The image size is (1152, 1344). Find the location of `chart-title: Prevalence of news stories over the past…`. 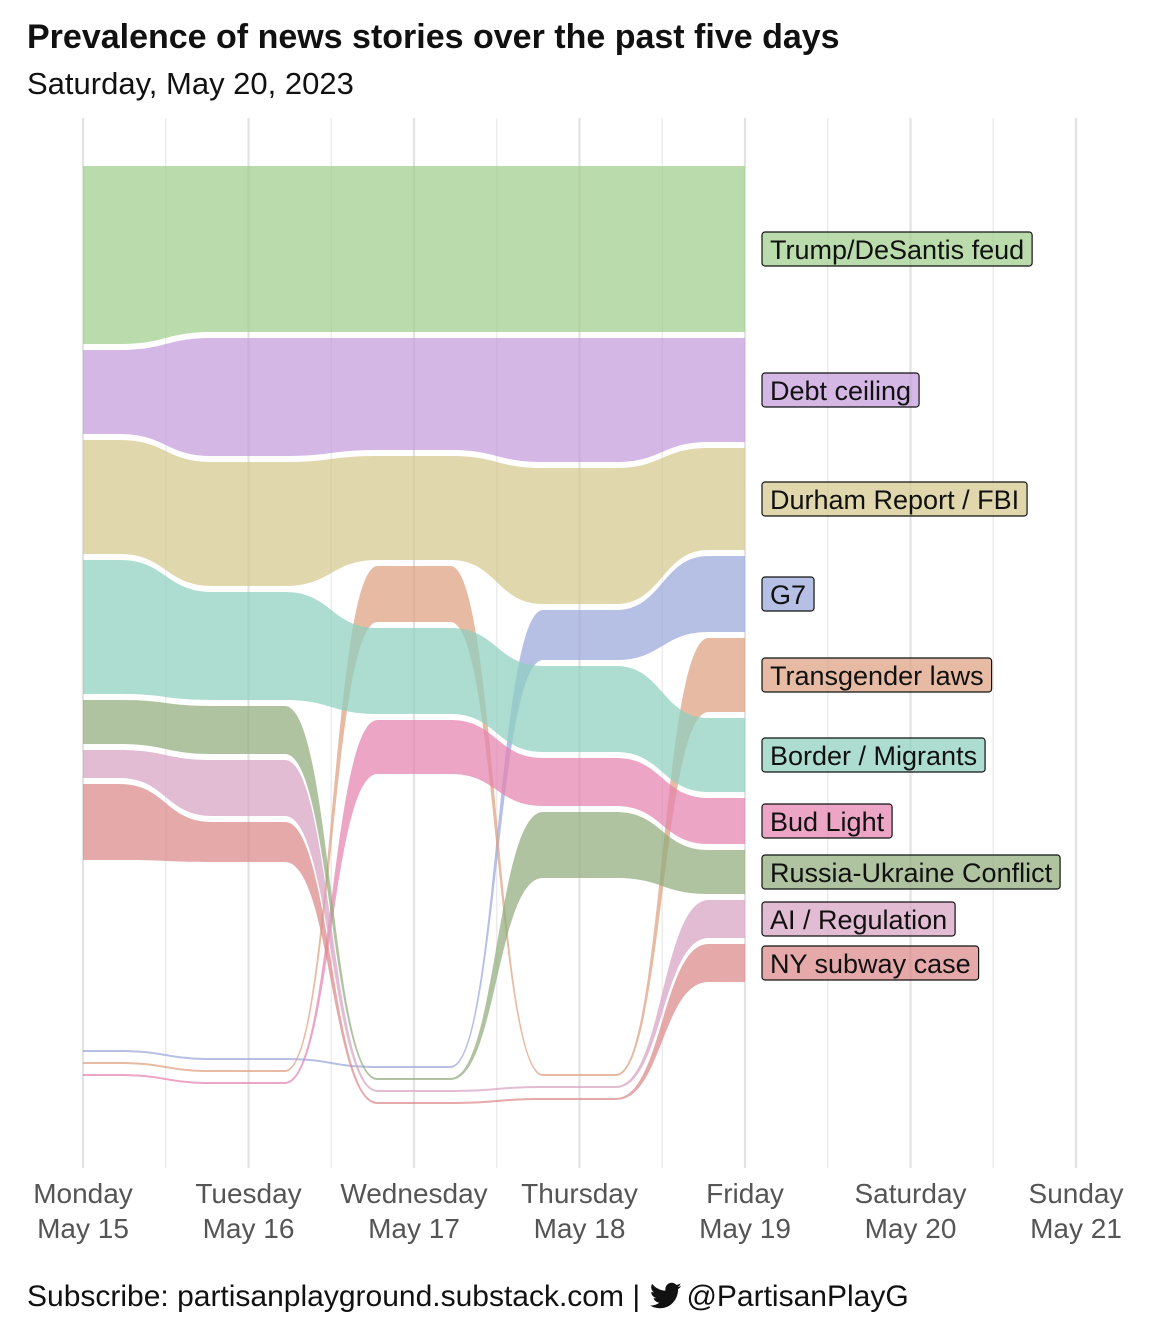

chart-title: Prevalence of news stories over the past… is located at coordinates (433, 37).